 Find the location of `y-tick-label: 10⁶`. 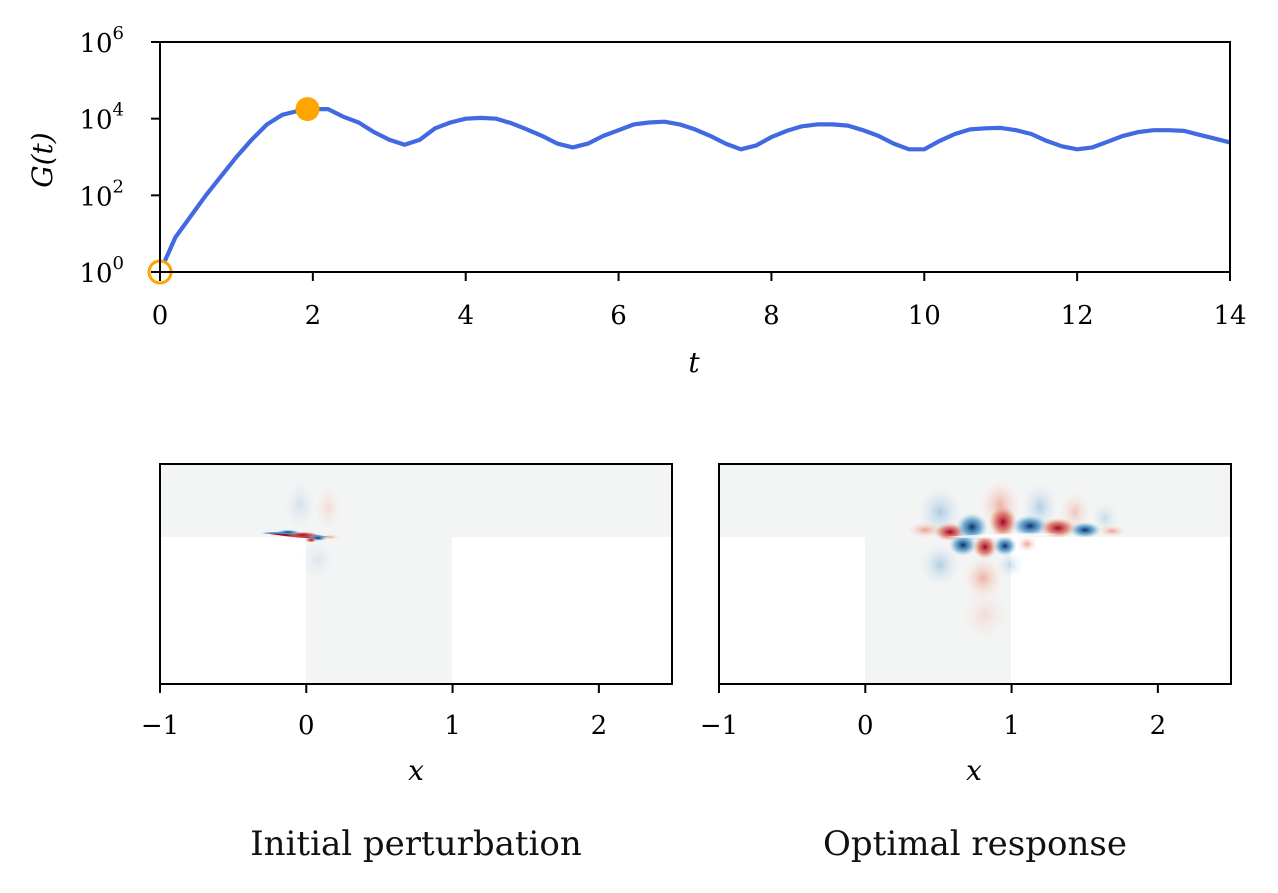

y-tick-label: 10⁶ is located at coordinates (101, 41).